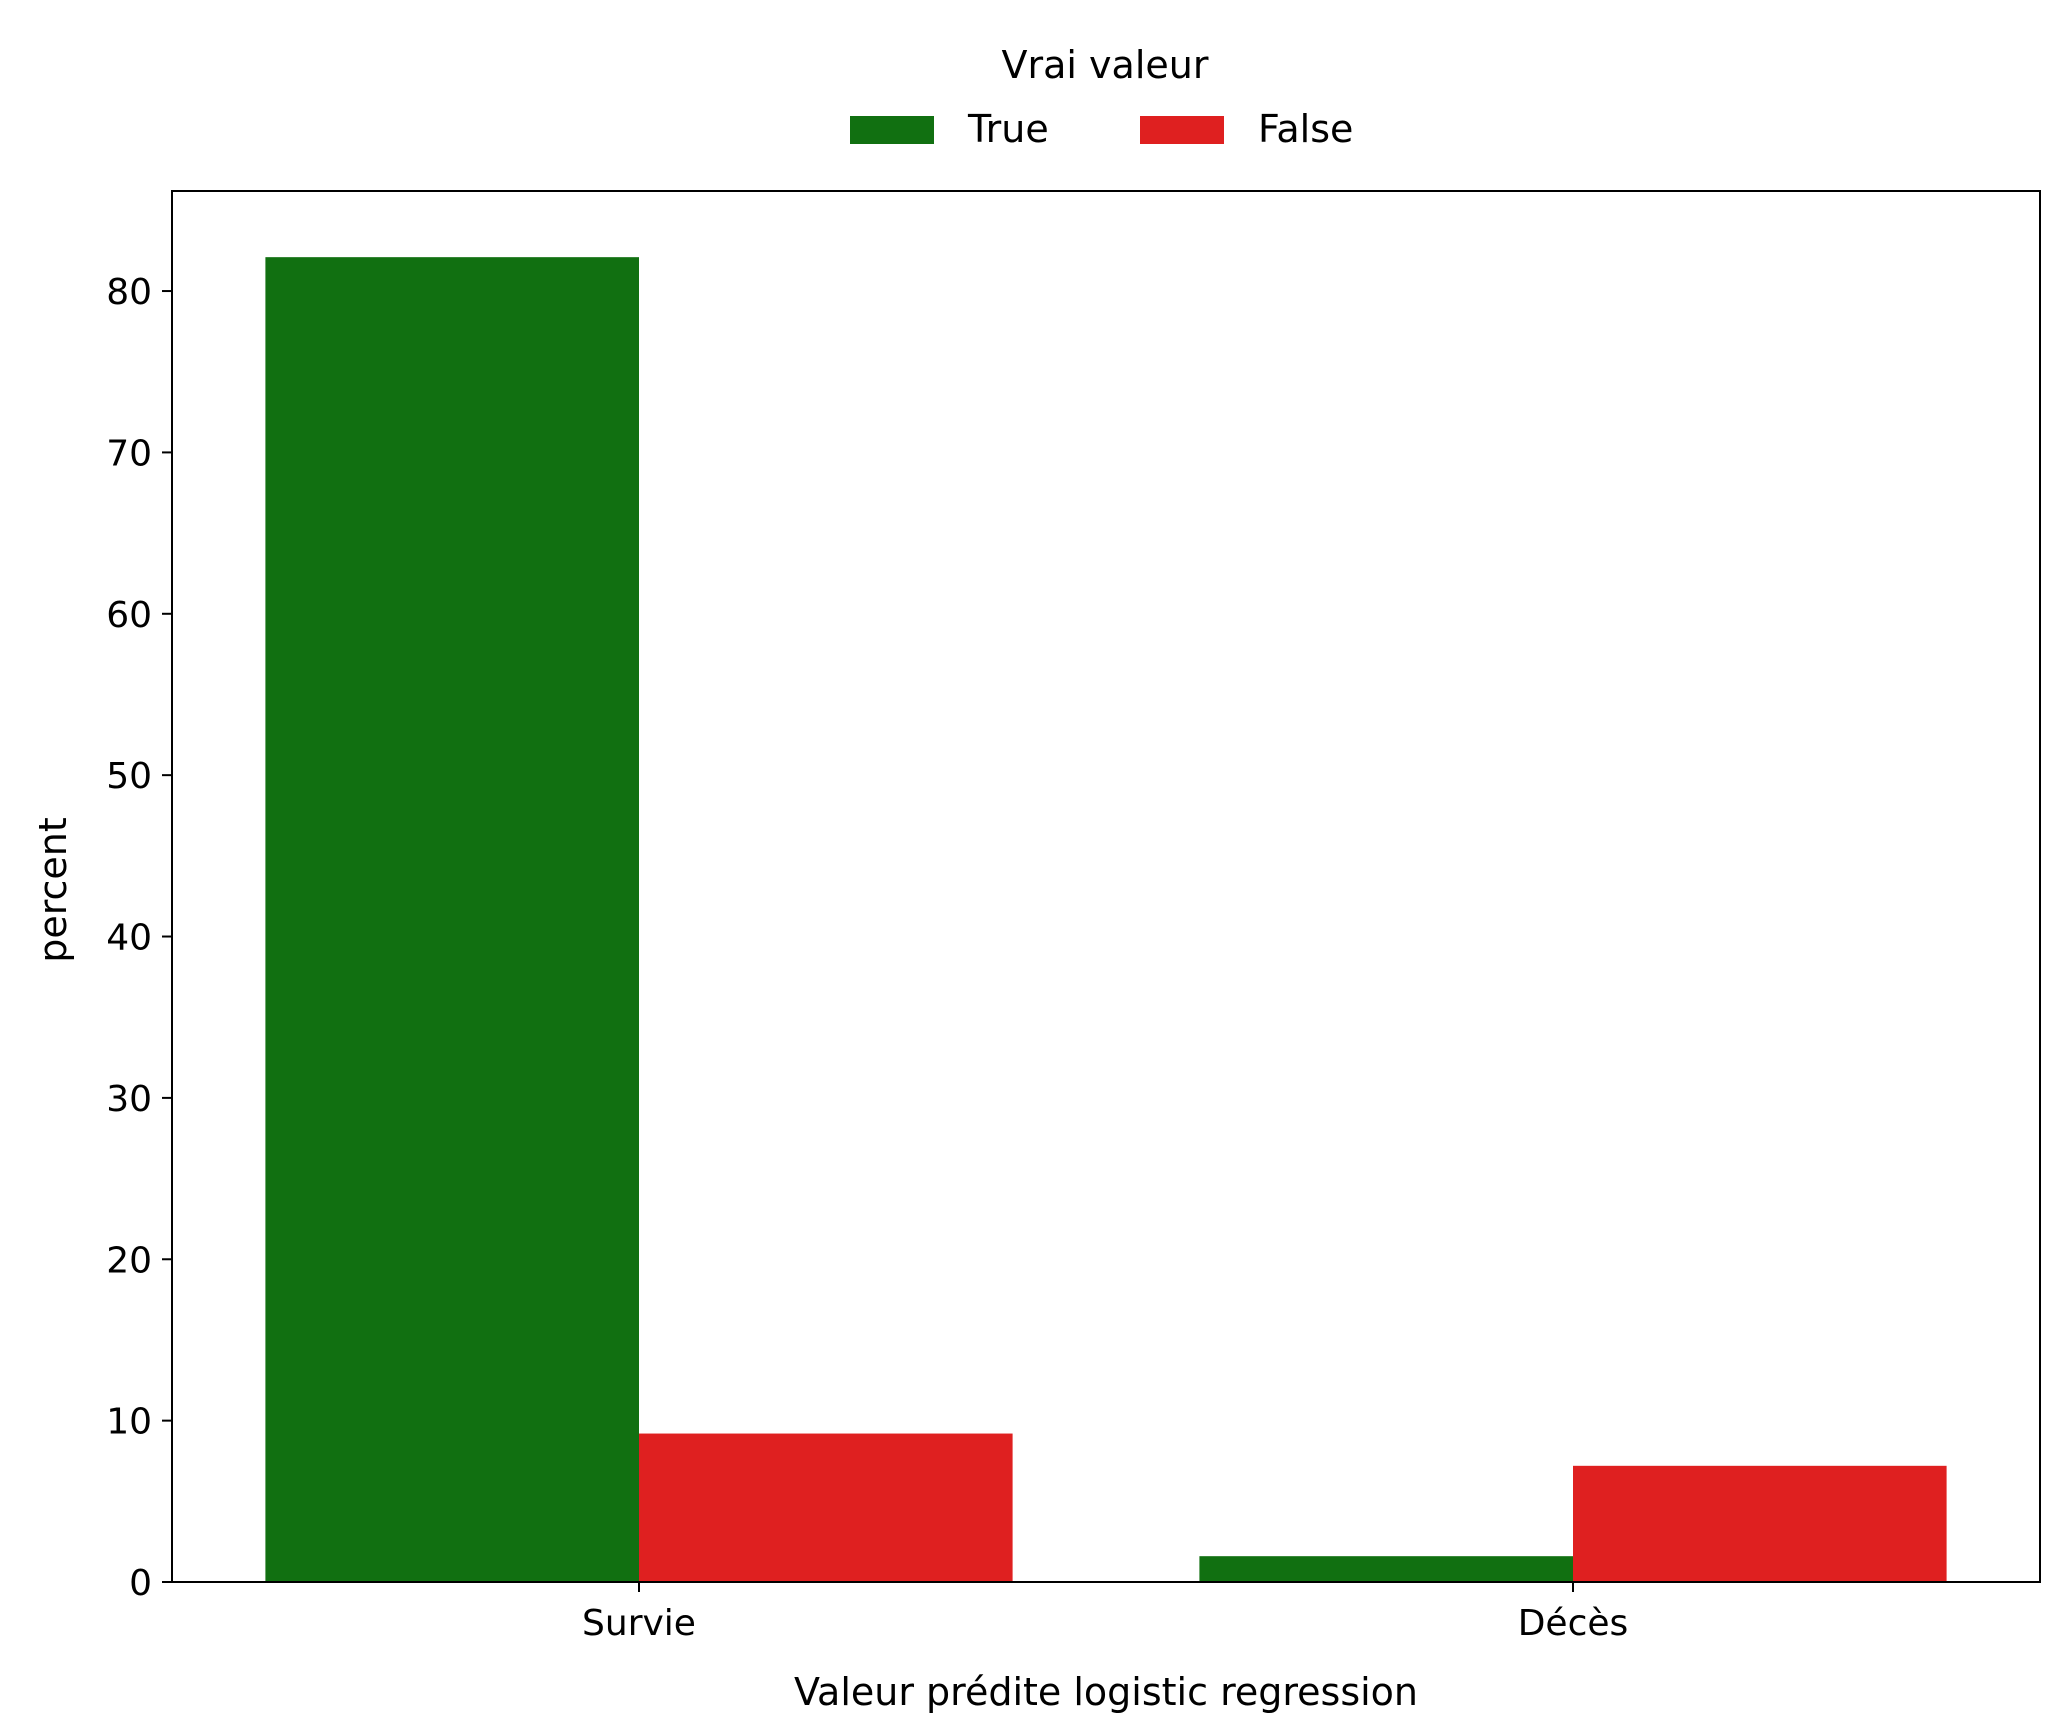 The width and height of the screenshot is (2060, 1736). What do you see at coordinates (129, 615) in the screenshot?
I see `y-tick-label: 60` at bounding box center [129, 615].